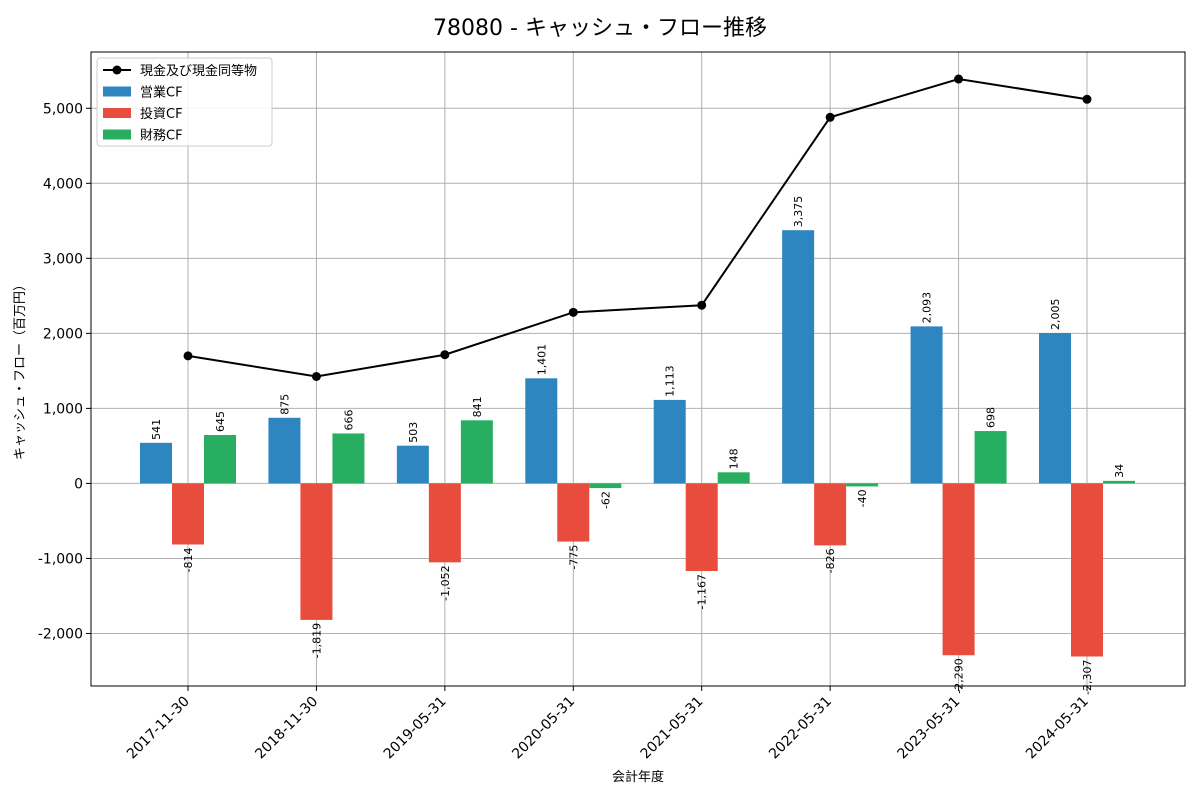 The width and height of the screenshot is (1200, 800). I want to click on y-tick-label: 2,000, so click(63, 334).